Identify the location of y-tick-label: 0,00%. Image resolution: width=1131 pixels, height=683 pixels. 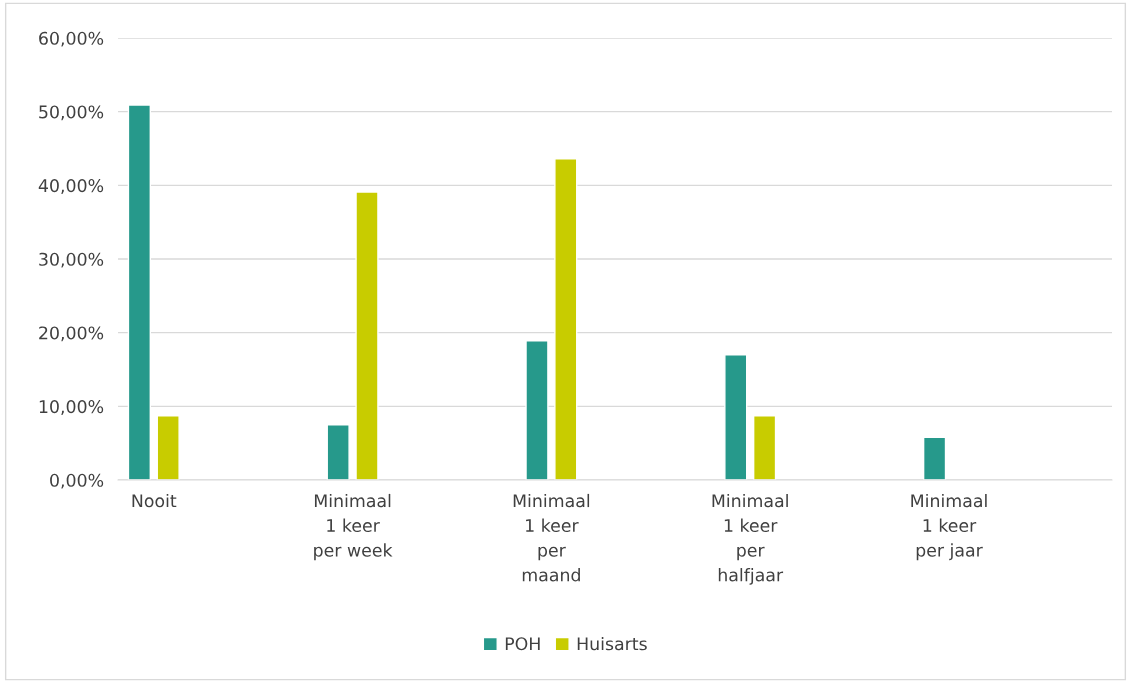
(77, 481).